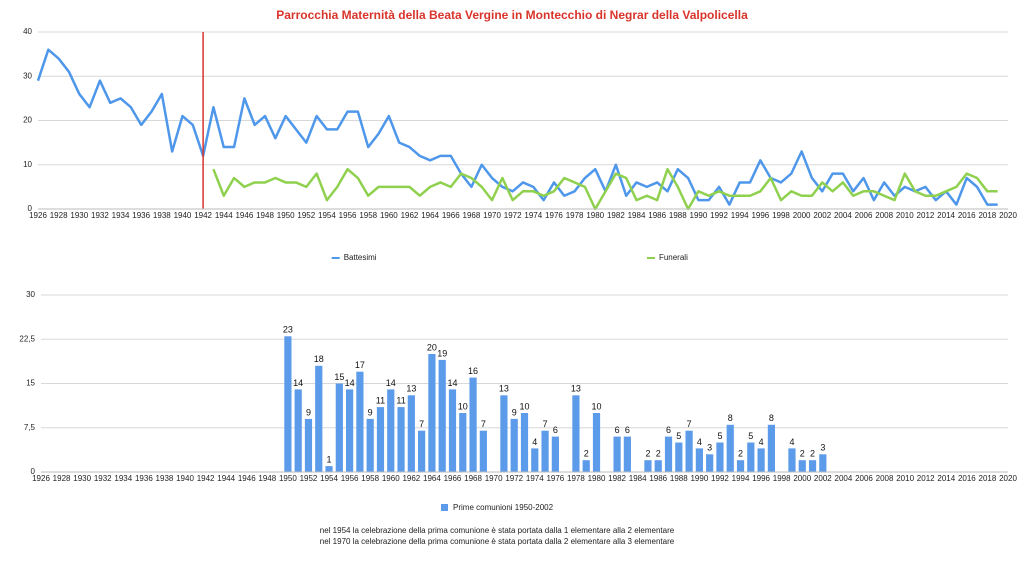 Image resolution: width=1024 pixels, height=564 pixels. Describe the element at coordinates (30, 427) in the screenshot. I see `y-tick-label: 7,5` at that location.